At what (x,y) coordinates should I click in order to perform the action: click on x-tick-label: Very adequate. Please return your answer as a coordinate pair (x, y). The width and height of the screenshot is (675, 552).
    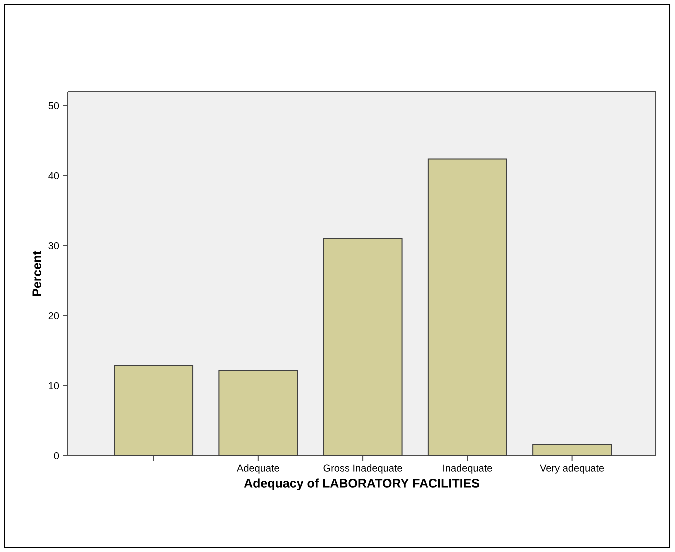
    Looking at the image, I should click on (572, 469).